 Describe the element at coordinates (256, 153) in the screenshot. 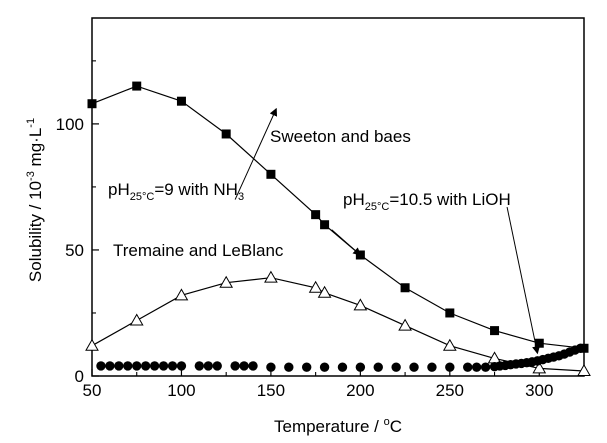

I see `arrow-nh3` at that location.